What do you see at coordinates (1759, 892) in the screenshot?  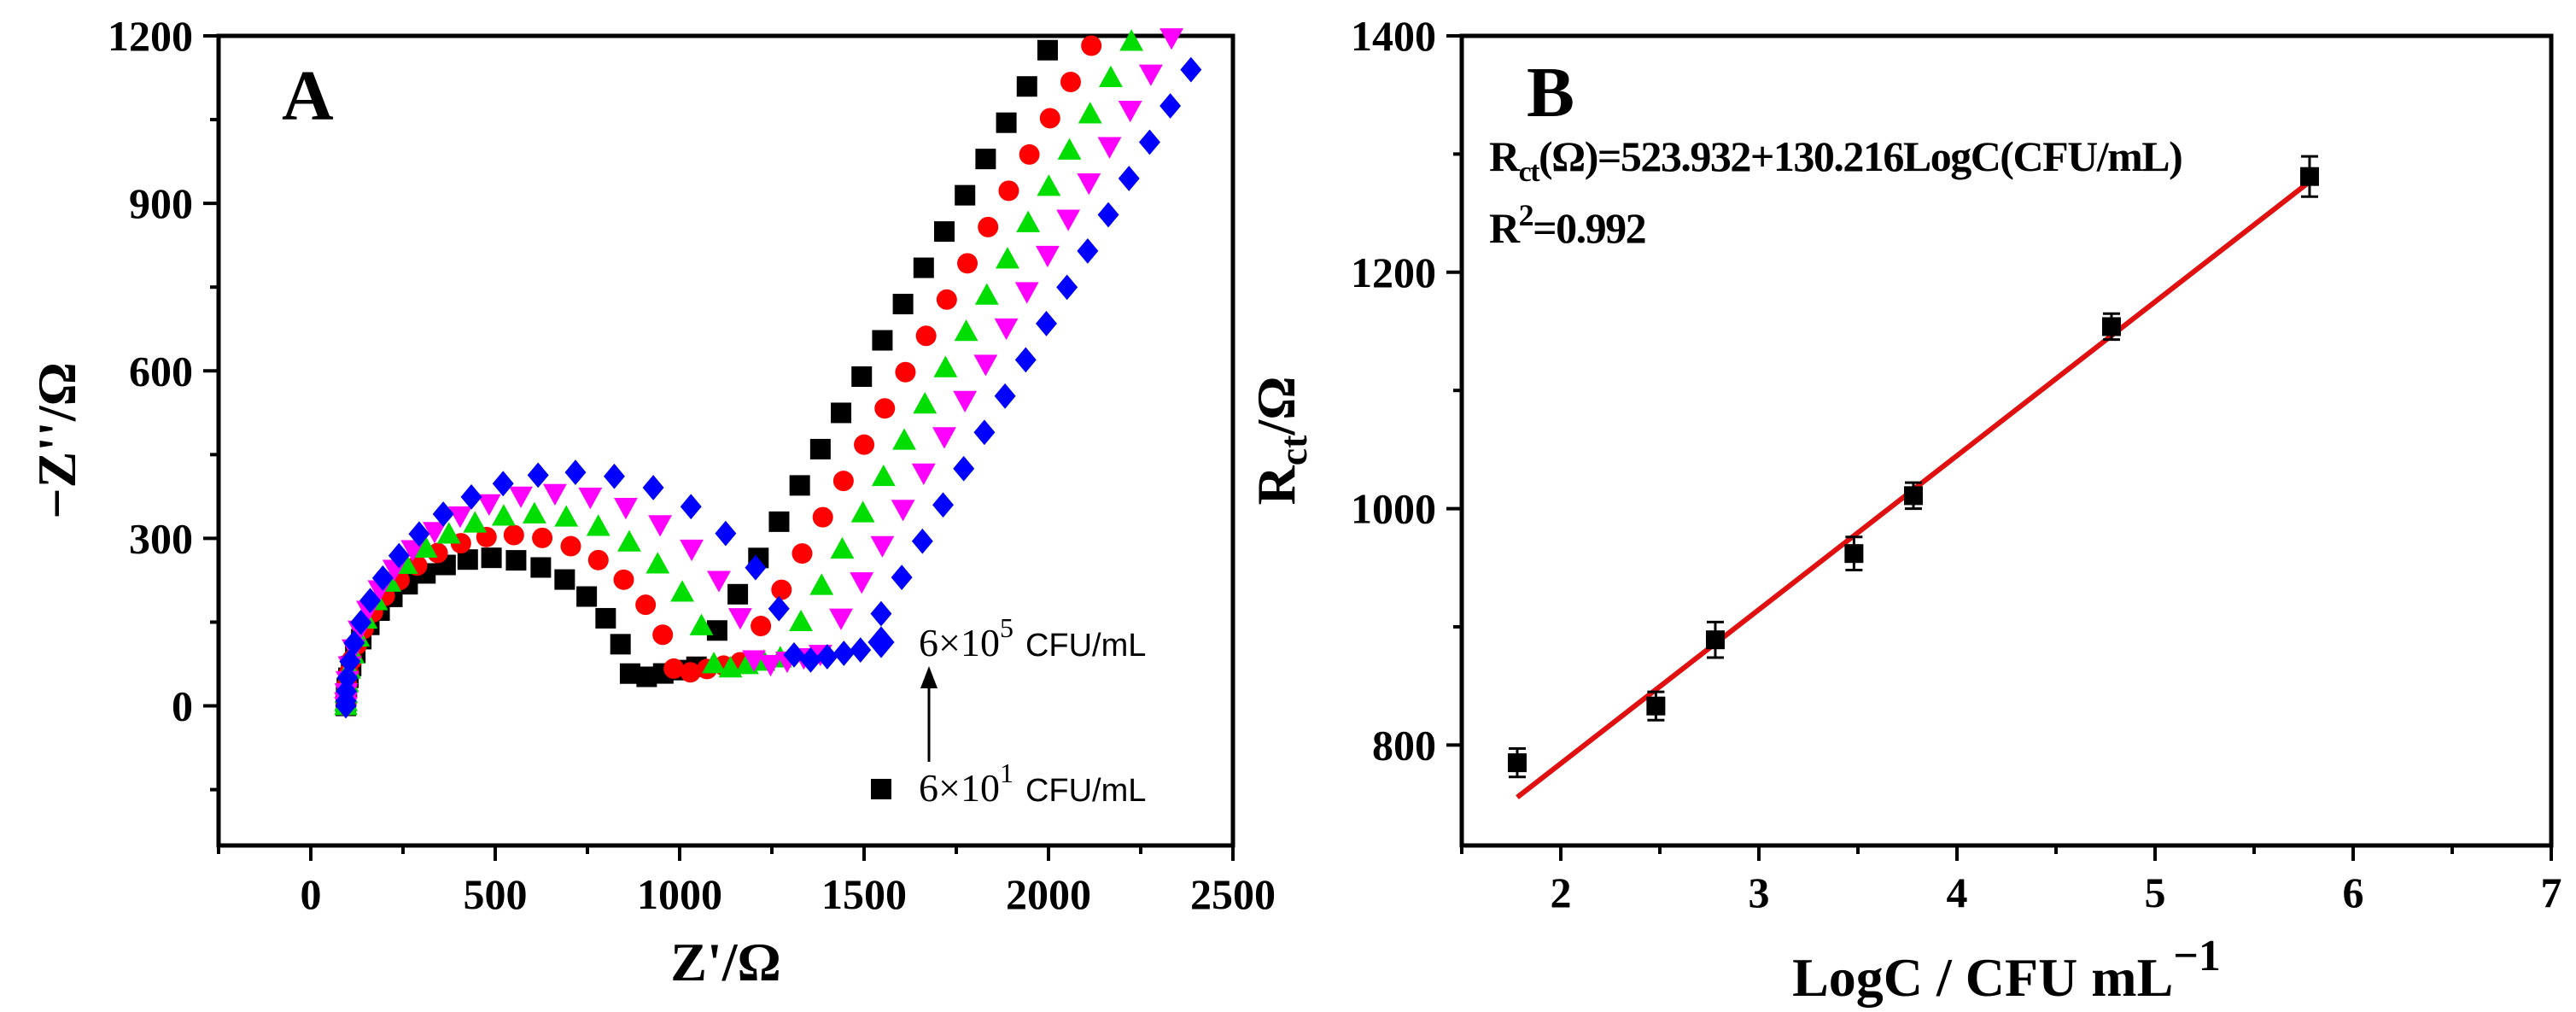 I see `x-tick-label: 3` at bounding box center [1759, 892].